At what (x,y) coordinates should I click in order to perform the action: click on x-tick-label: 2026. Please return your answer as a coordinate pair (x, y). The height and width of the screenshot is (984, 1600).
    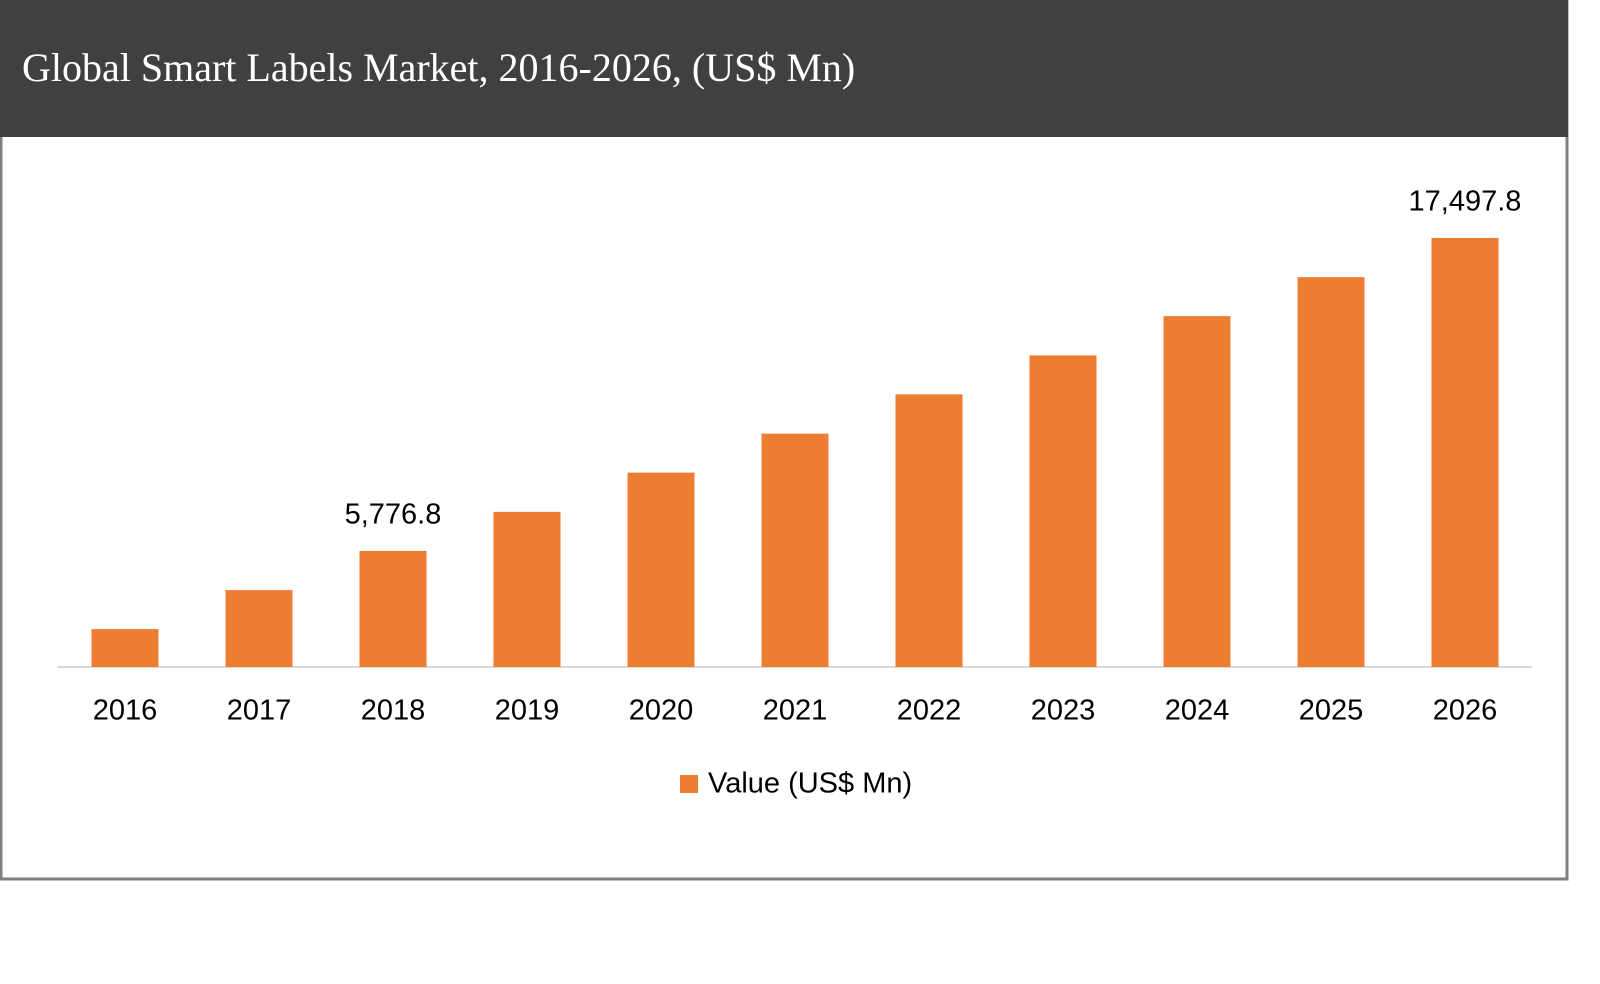
    Looking at the image, I should click on (1465, 711).